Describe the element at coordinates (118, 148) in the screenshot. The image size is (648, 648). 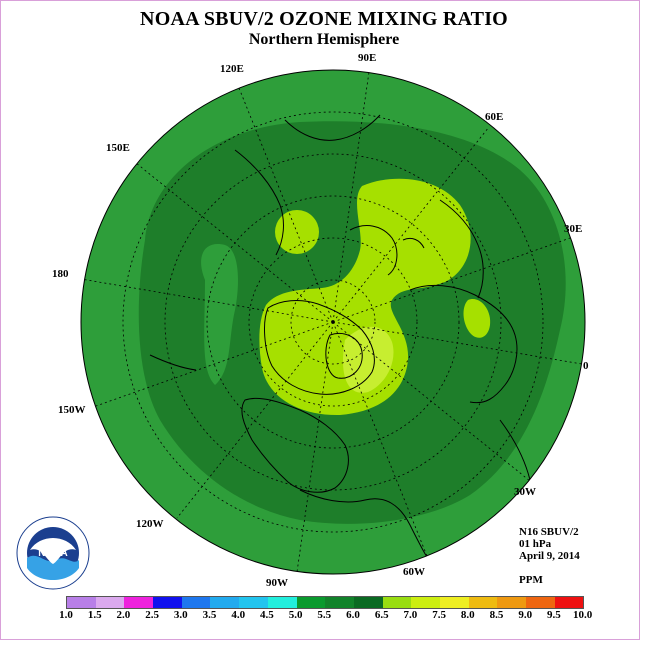
I see `lon-label-150e: 150E` at that location.